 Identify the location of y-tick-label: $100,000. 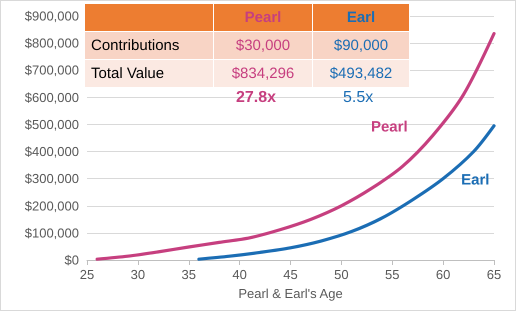
(51, 232).